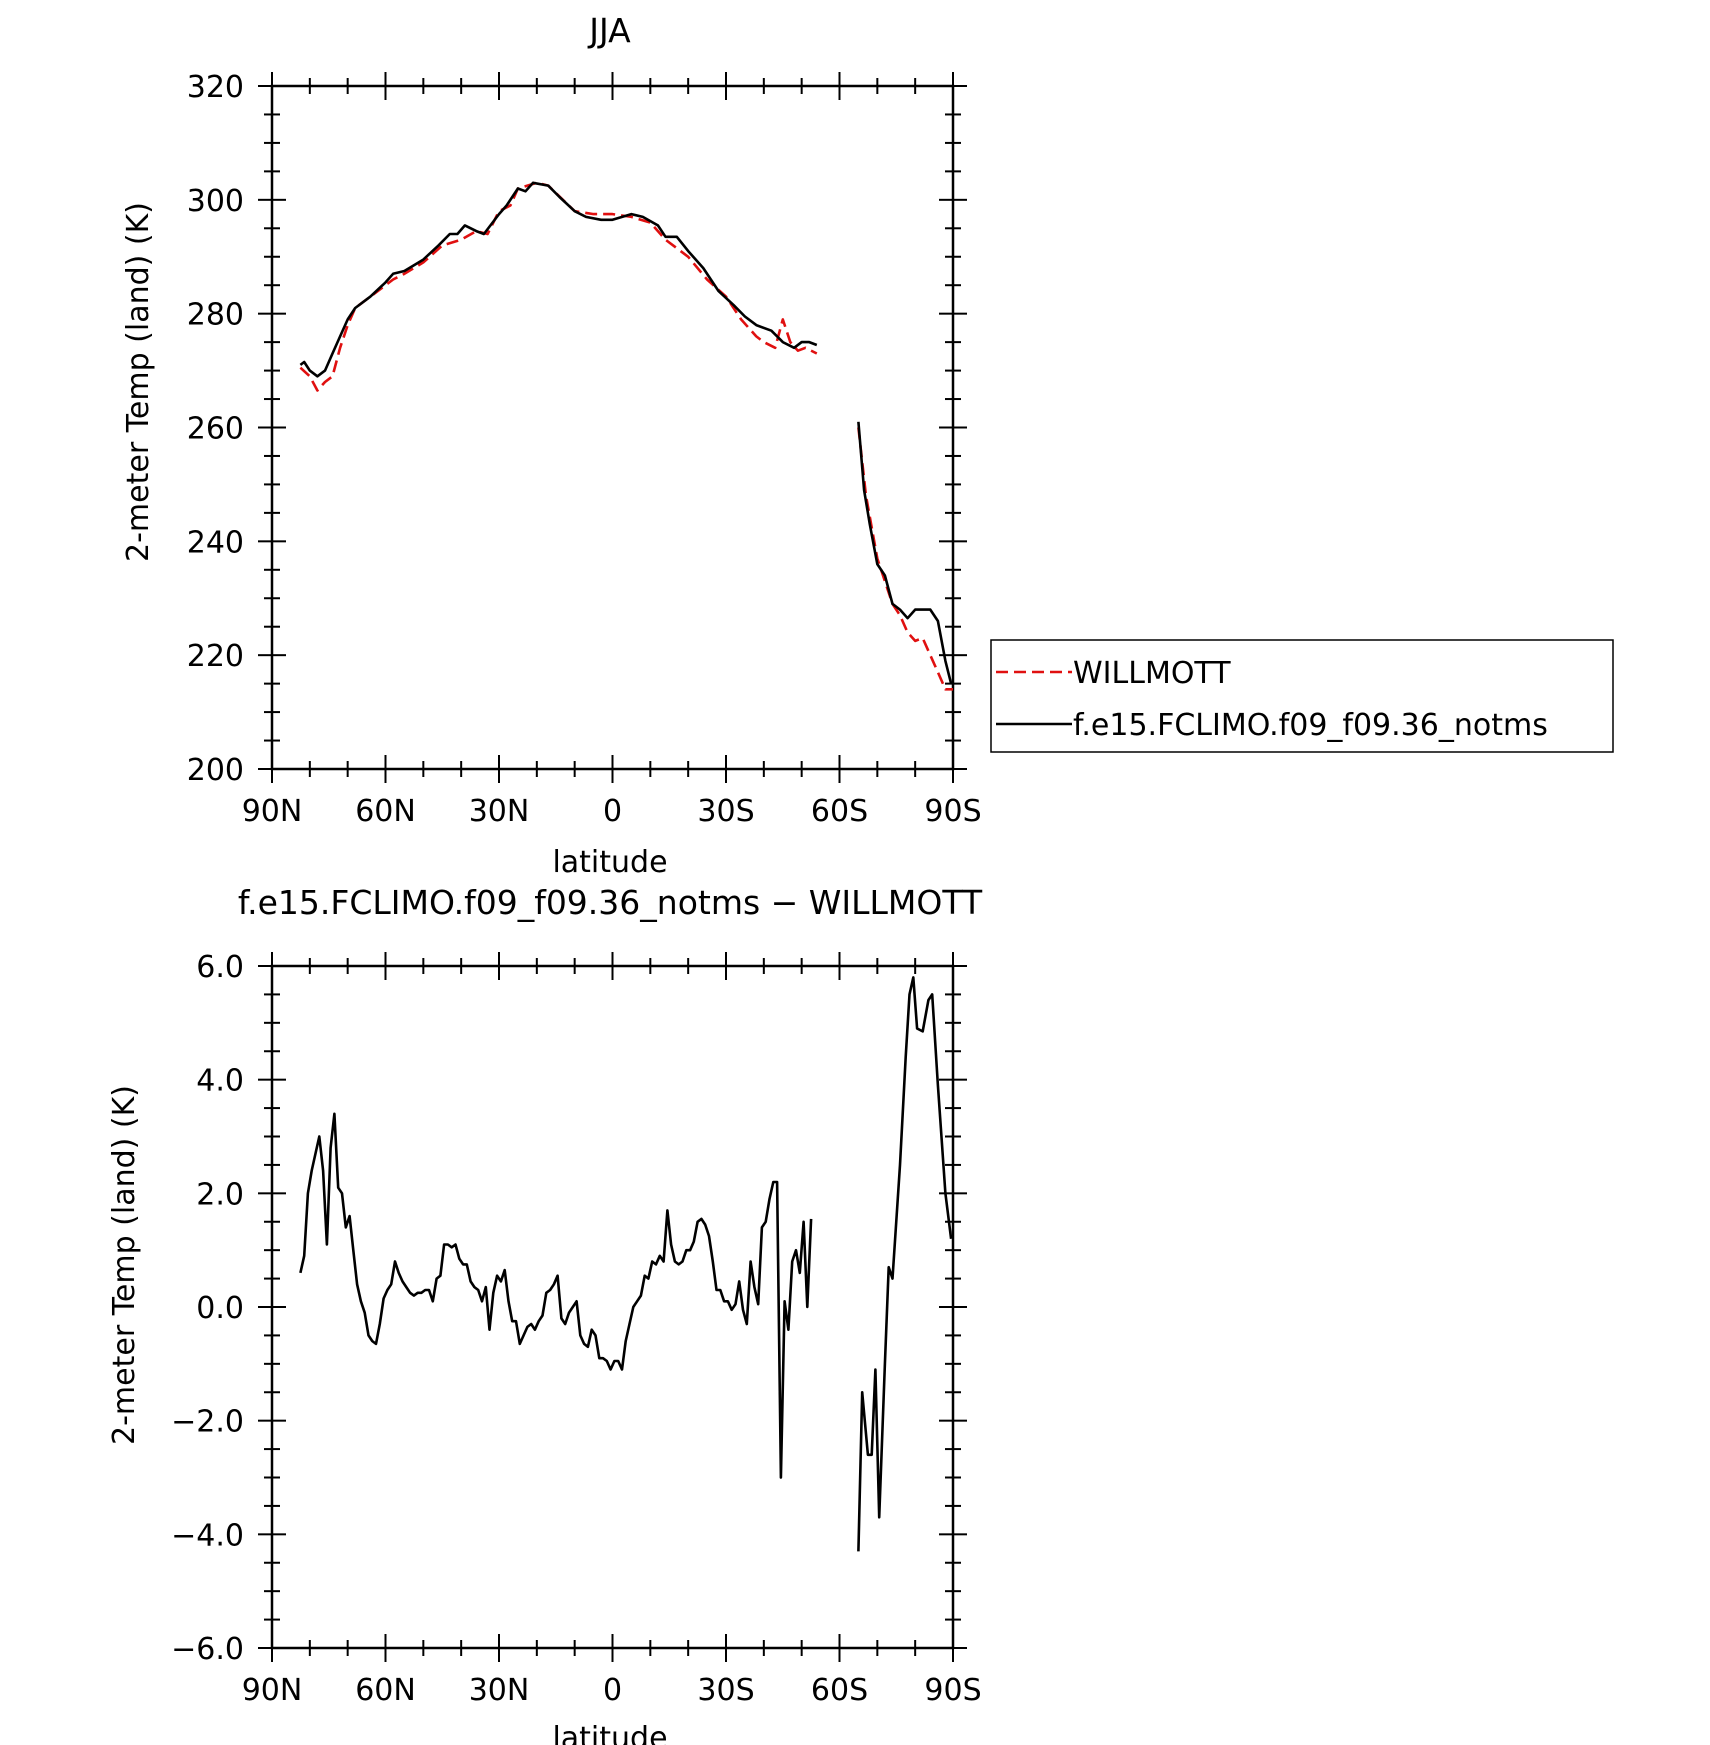  What do you see at coordinates (272, 811) in the screenshot?
I see `x-tick-label-top: 90N` at bounding box center [272, 811].